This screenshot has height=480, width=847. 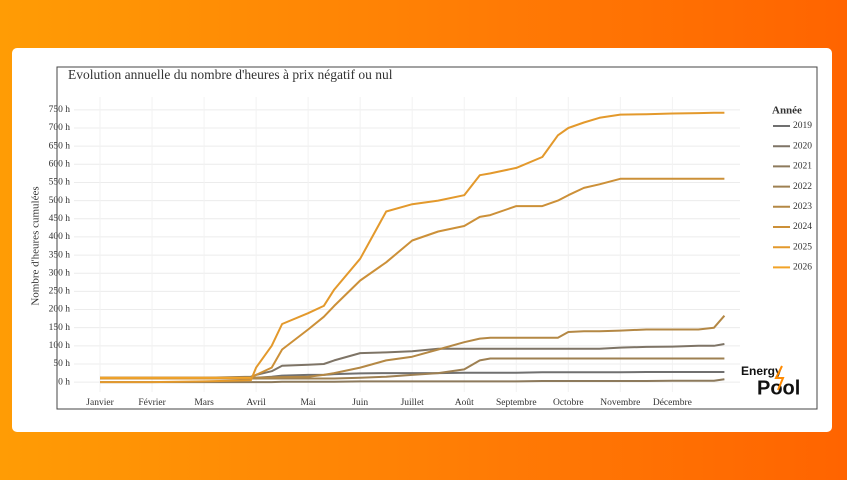 What do you see at coordinates (308, 403) in the screenshot?
I see `x-tick-label: Mai` at bounding box center [308, 403].